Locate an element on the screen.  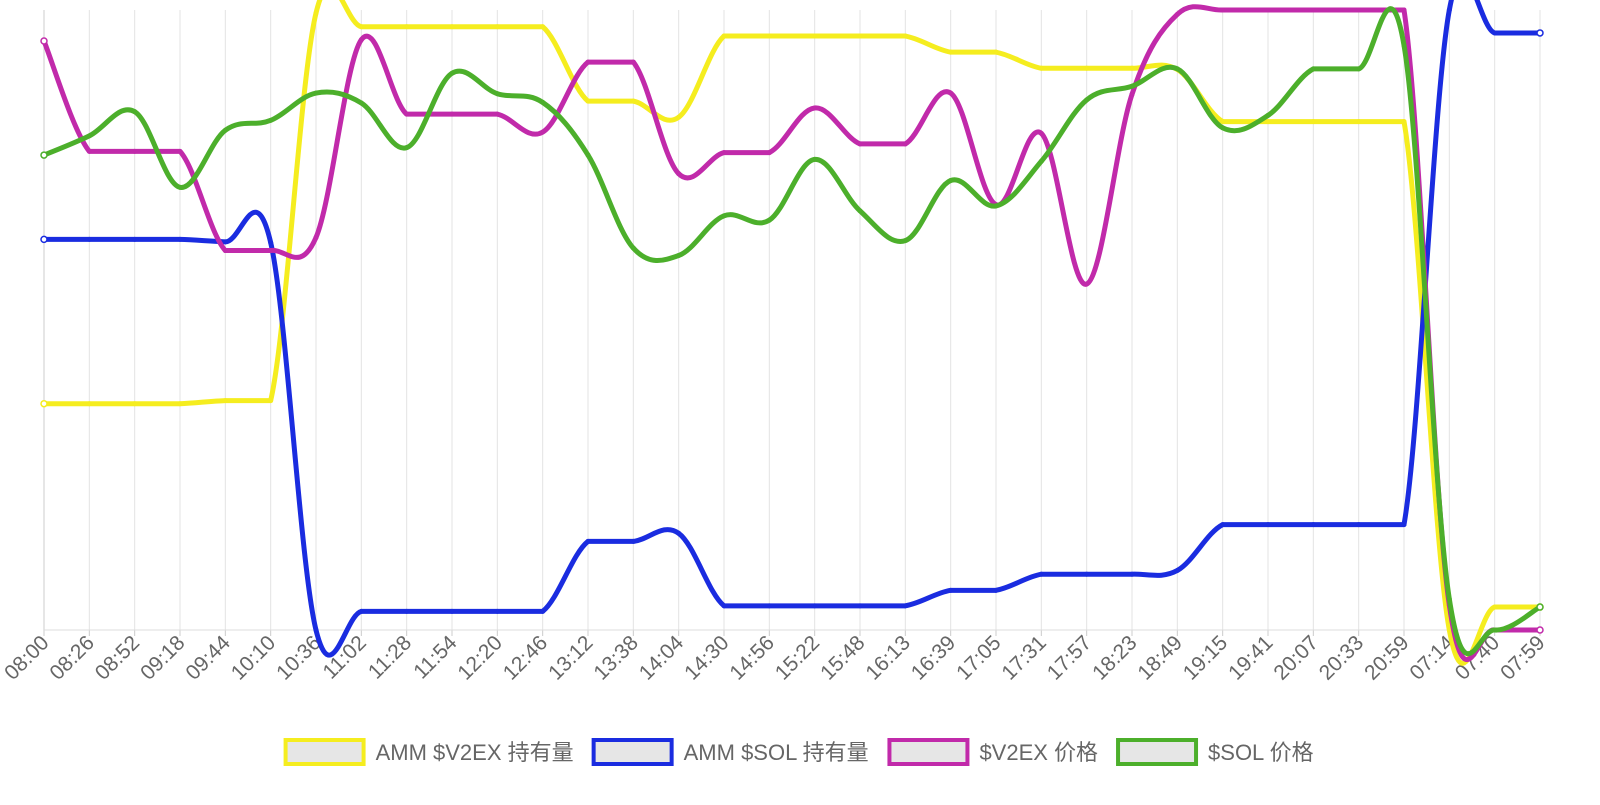
x-tick-label: 17:05 is located at coordinates (978, 657).